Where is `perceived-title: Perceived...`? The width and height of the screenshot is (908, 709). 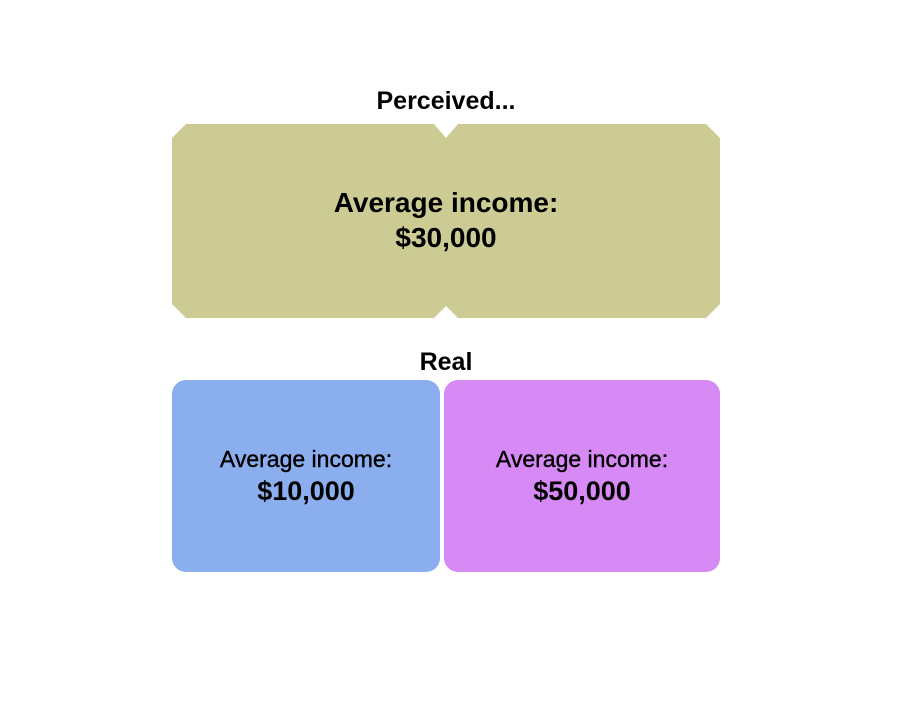 perceived-title: Perceived... is located at coordinates (446, 101).